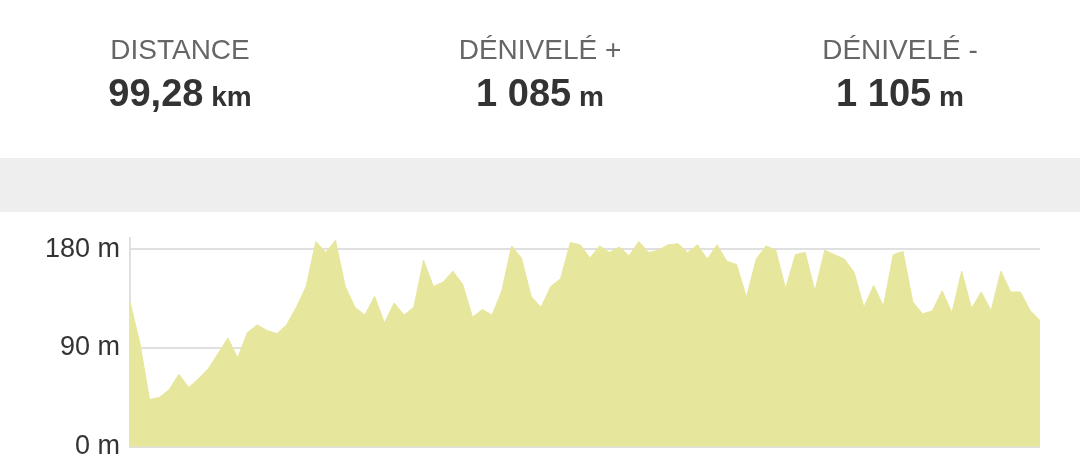  Describe the element at coordinates (82, 247) in the screenshot. I see `y-tick-label: 180 m` at that location.